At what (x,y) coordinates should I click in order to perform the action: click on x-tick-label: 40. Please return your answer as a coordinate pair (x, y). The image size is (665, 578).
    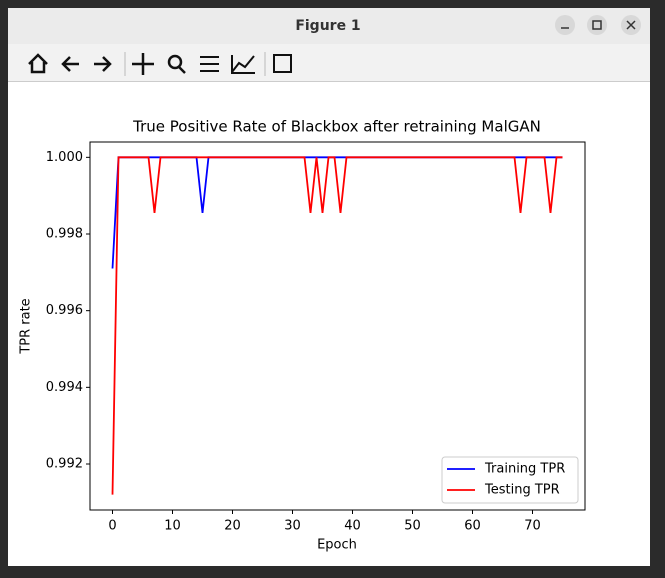
    Looking at the image, I should click on (352, 526).